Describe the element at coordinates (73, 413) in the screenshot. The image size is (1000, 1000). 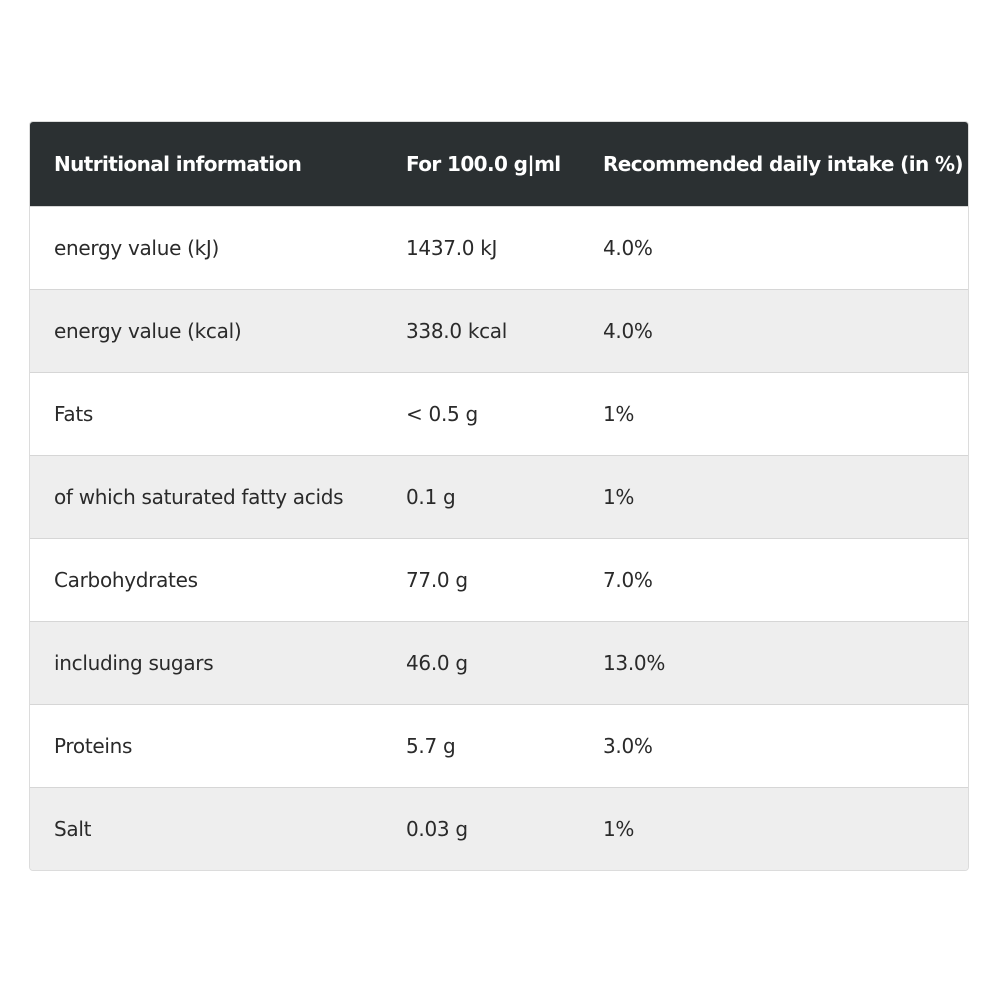
I see `nutrient-name: Fats` at that location.